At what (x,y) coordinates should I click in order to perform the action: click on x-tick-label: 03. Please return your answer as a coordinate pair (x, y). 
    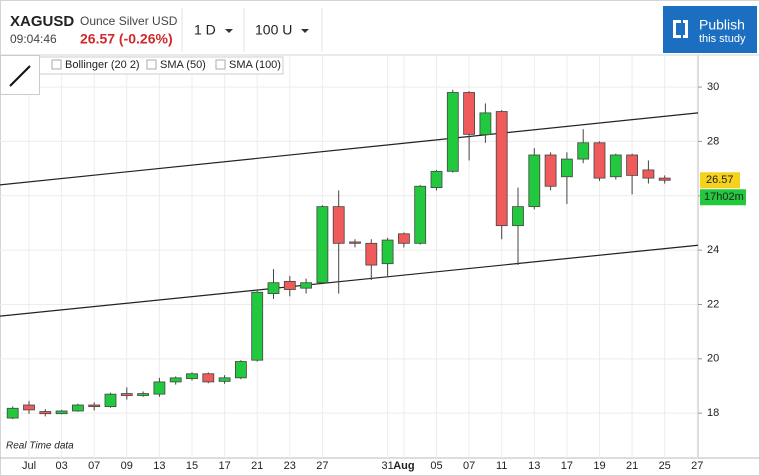
    Looking at the image, I should click on (61, 466).